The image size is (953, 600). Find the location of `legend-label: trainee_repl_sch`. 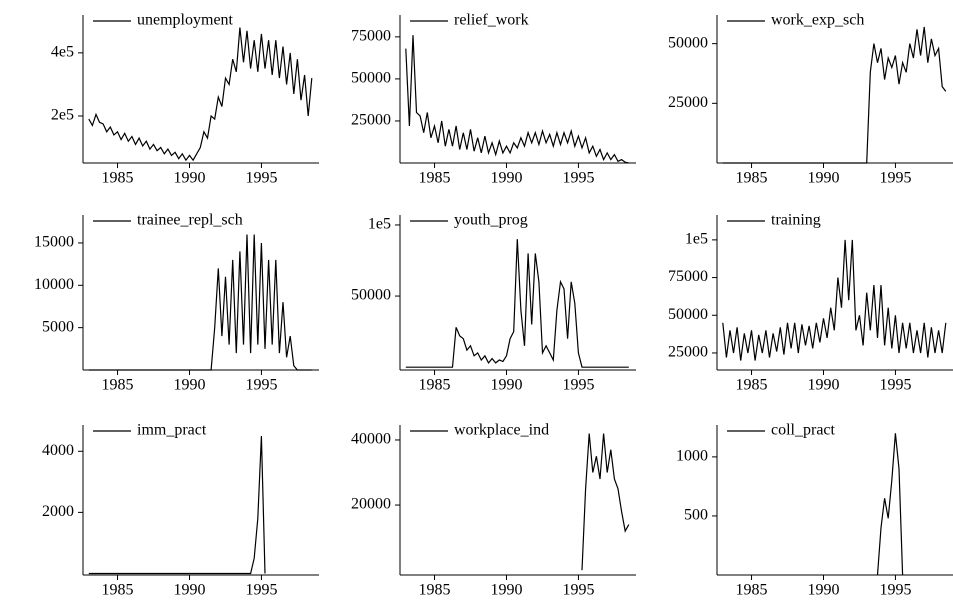

legend-label: trainee_repl_sch is located at coordinates (190, 220).